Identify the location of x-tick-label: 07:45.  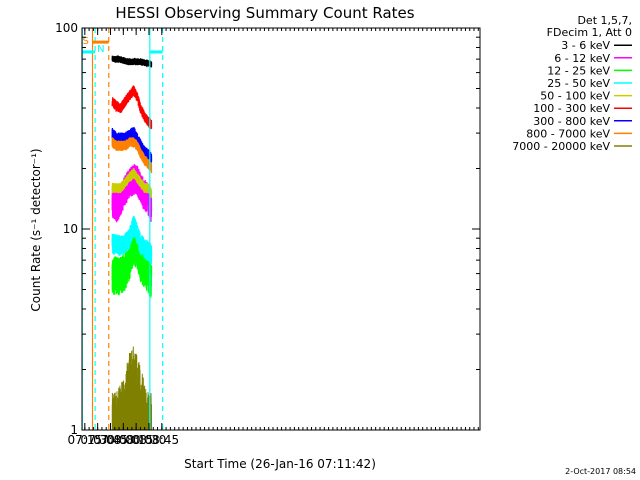
(110, 440).